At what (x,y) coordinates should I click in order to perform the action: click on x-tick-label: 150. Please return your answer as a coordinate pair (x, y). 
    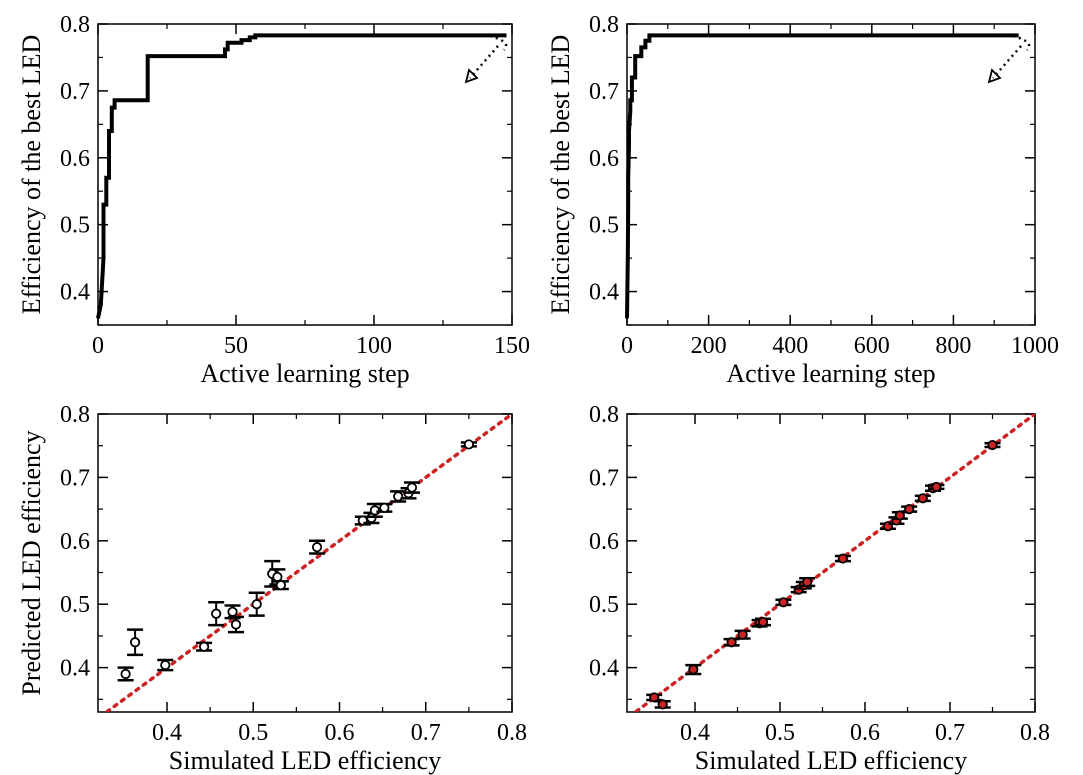
    Looking at the image, I should click on (512, 346).